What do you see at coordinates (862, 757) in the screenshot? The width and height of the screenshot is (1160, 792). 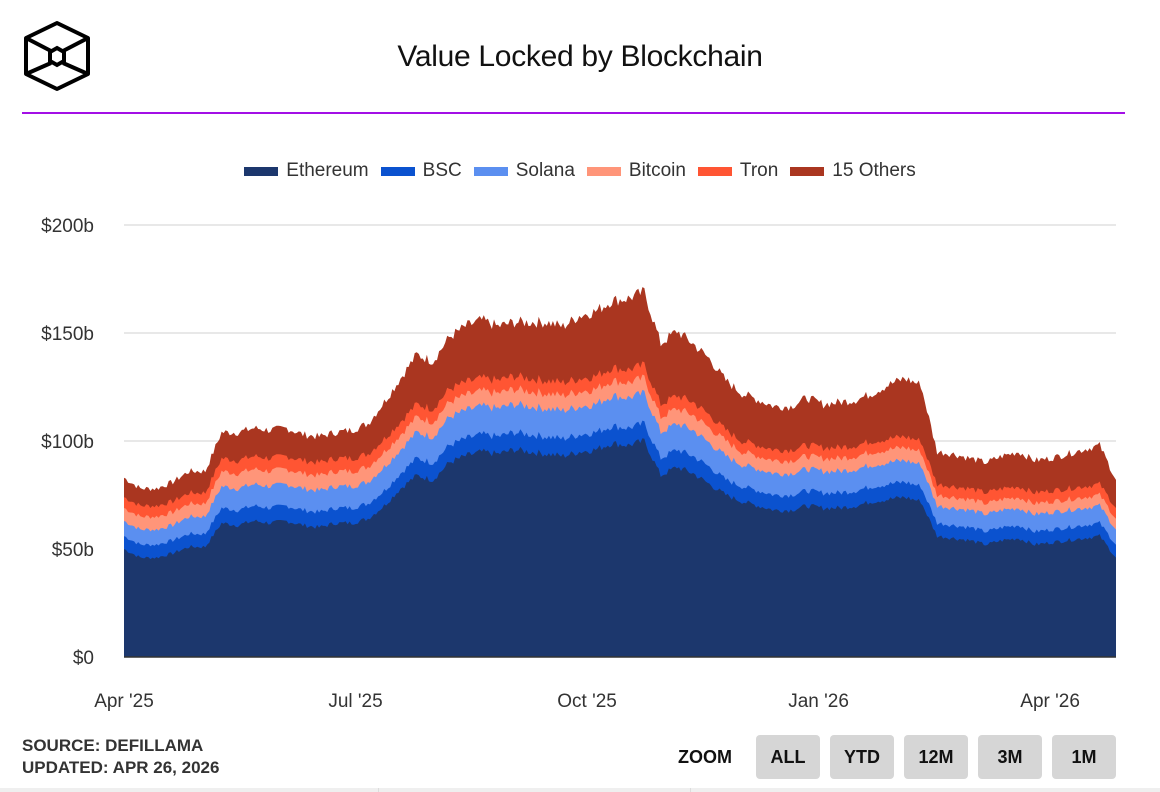 I see `zoom-ytd-button: YTD` at bounding box center [862, 757].